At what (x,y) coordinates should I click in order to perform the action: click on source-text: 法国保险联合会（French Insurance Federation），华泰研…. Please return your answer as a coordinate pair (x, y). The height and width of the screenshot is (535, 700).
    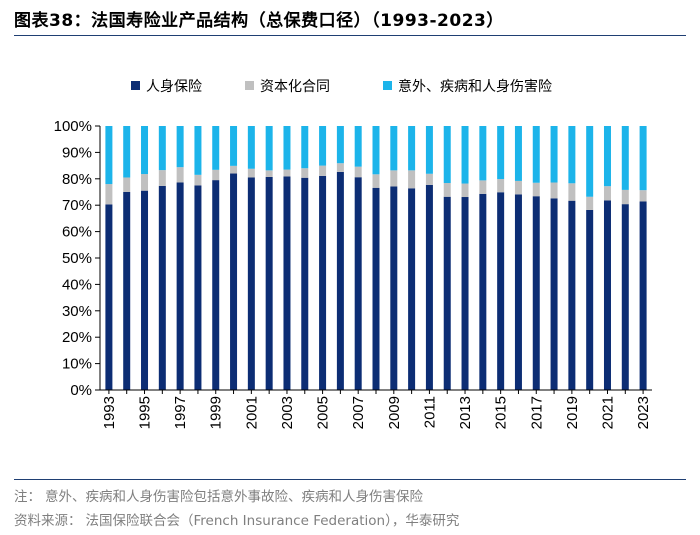
    Looking at the image, I should click on (272, 521).